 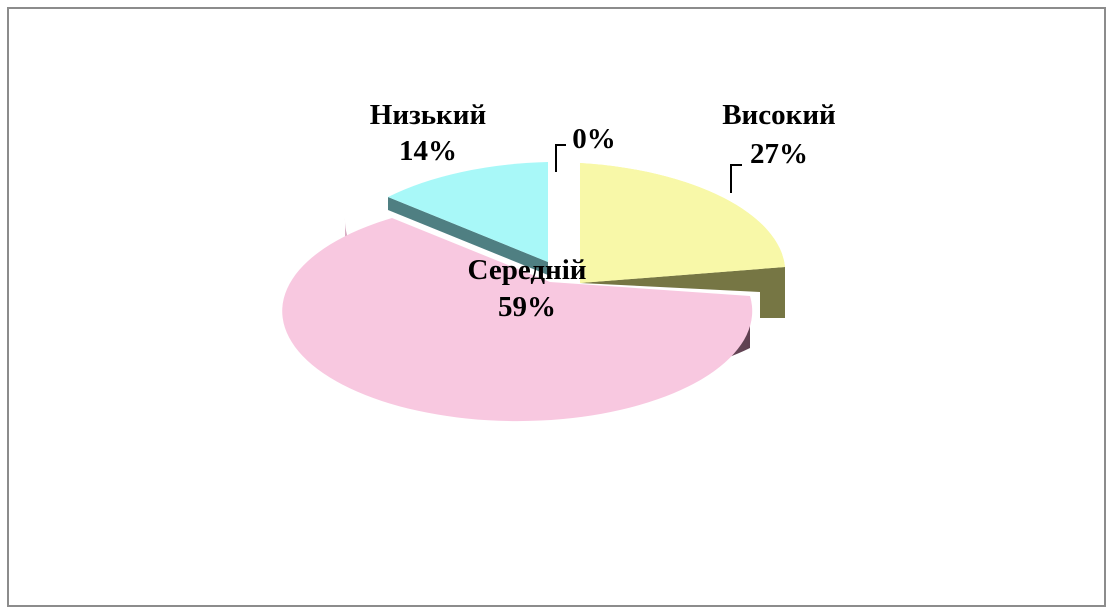 I want to click on slice-low, so click(x=468, y=212).